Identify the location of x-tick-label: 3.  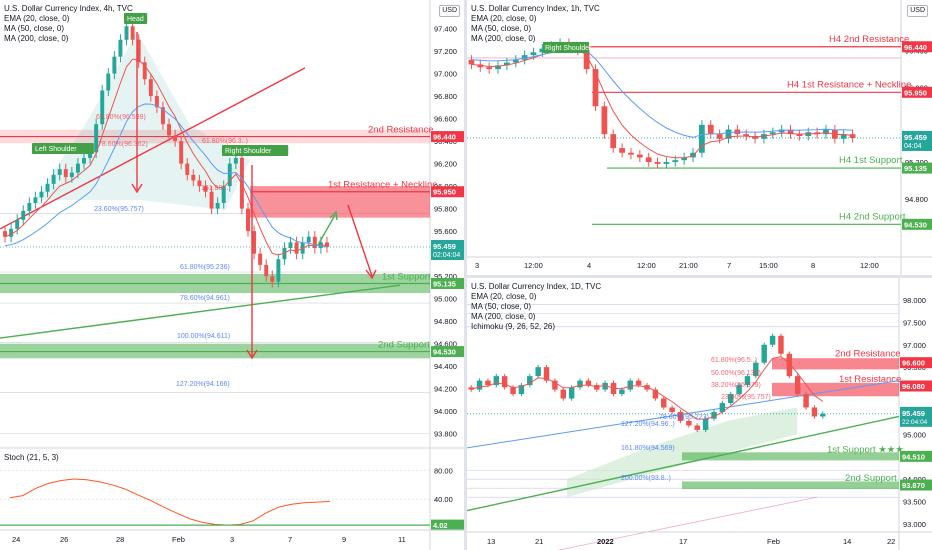
(232, 539).